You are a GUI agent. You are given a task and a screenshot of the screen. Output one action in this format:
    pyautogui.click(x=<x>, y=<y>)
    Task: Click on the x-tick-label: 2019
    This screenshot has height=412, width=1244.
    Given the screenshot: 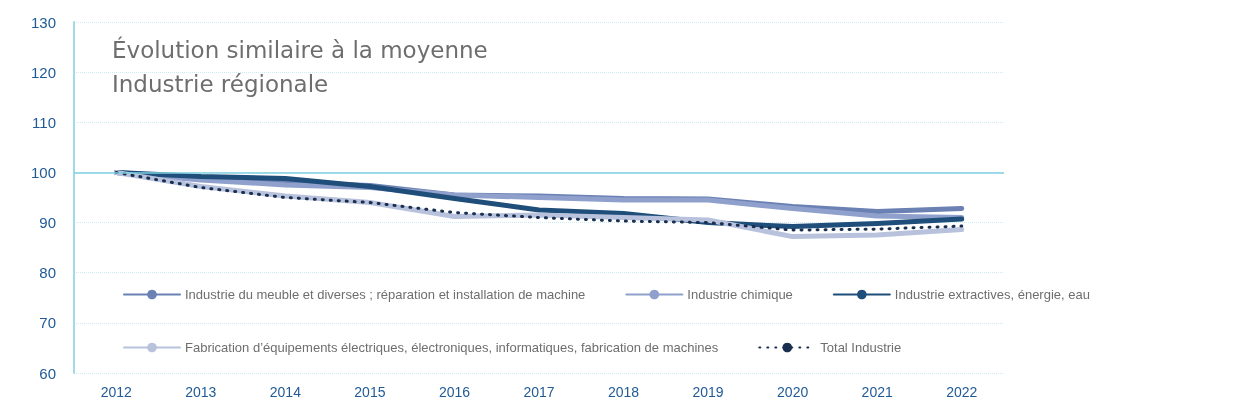 What is the action you would take?
    pyautogui.click(x=708, y=392)
    